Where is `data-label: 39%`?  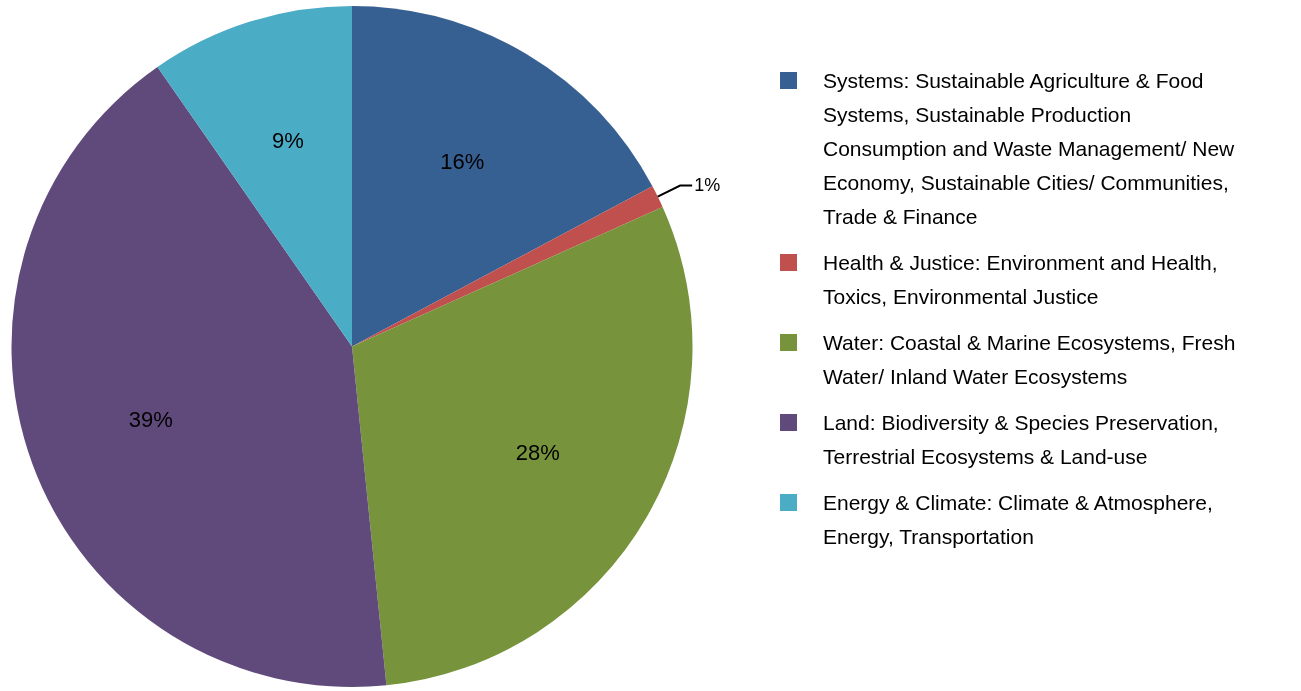
data-label: 39% is located at coordinates (150, 420).